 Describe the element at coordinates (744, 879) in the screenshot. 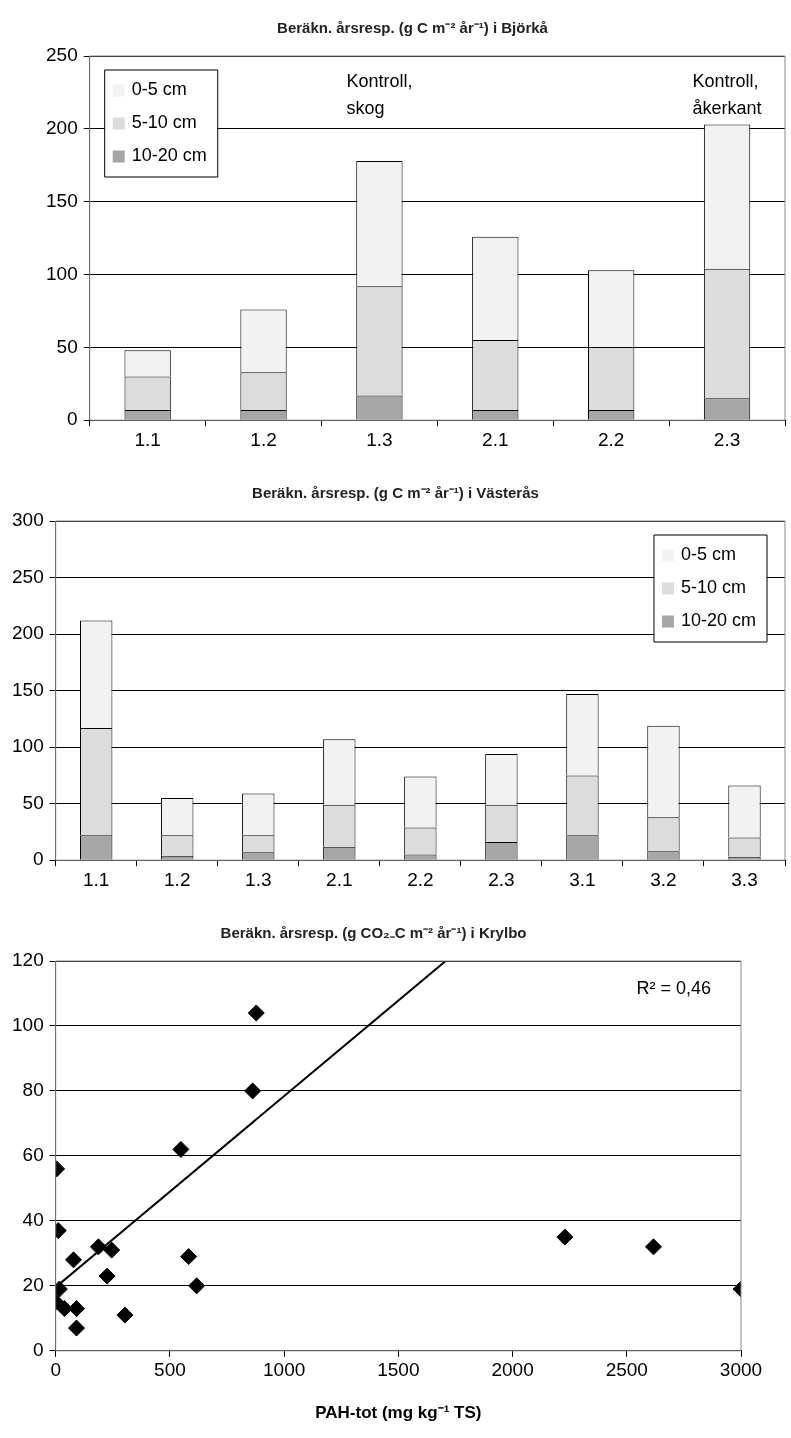

I see `x-tick-label: 3.3` at that location.